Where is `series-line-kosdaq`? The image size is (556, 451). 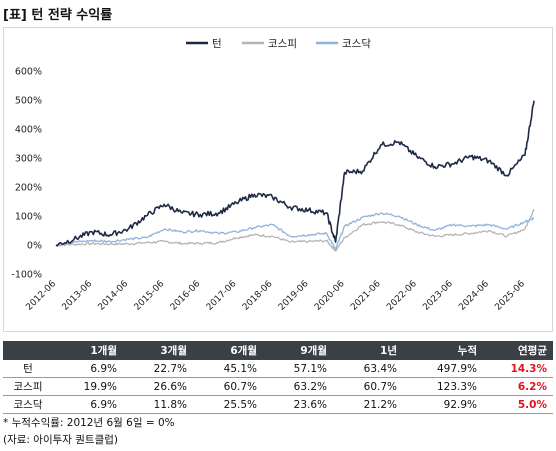
series-line-kosdaq is located at coordinates (295, 231).